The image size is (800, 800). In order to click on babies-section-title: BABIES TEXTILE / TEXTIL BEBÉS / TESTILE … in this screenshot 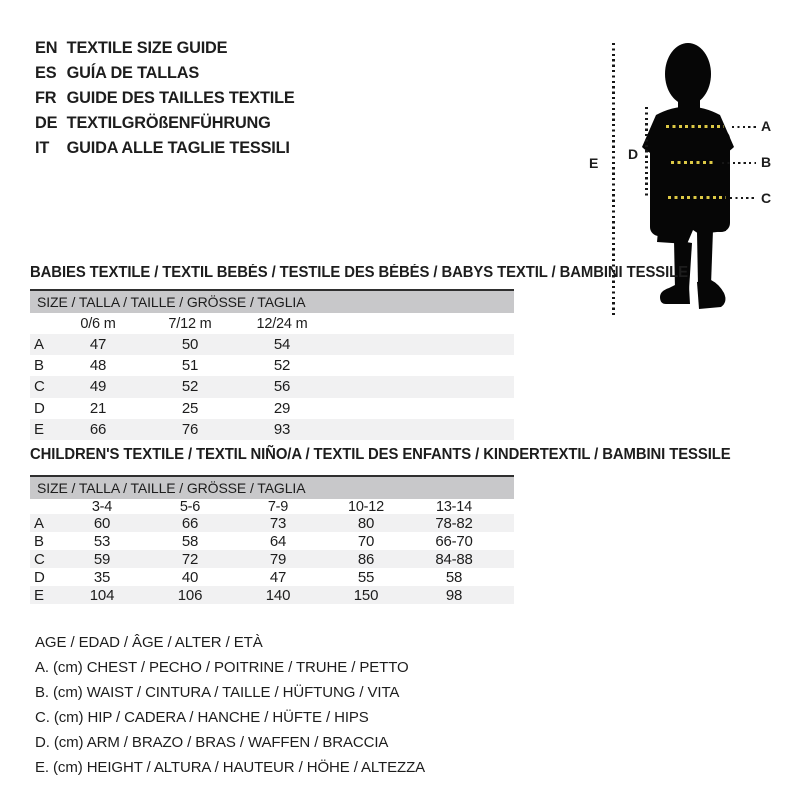, I will do `click(359, 272)`.